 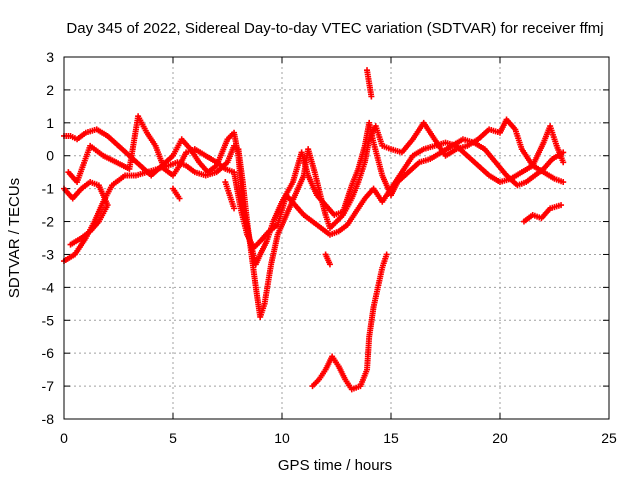 What do you see at coordinates (50, 123) in the screenshot?
I see `y-tick-label: 1` at bounding box center [50, 123].